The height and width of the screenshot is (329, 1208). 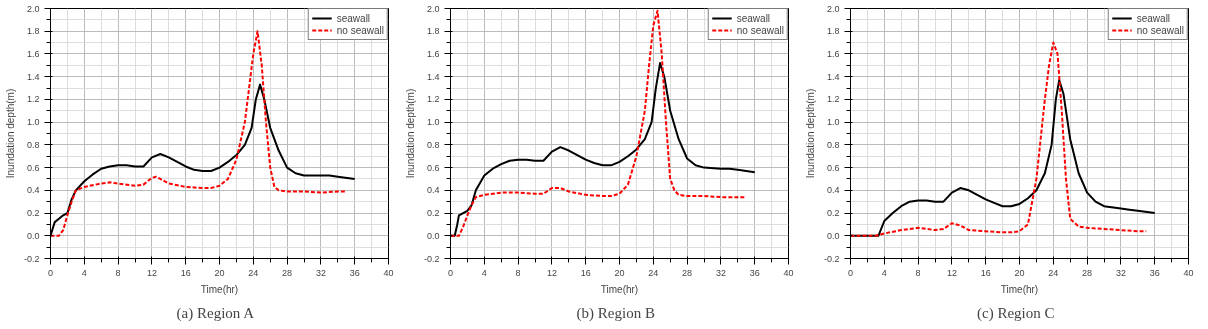 I want to click on text: (b) Region B, so click(x=615, y=313).